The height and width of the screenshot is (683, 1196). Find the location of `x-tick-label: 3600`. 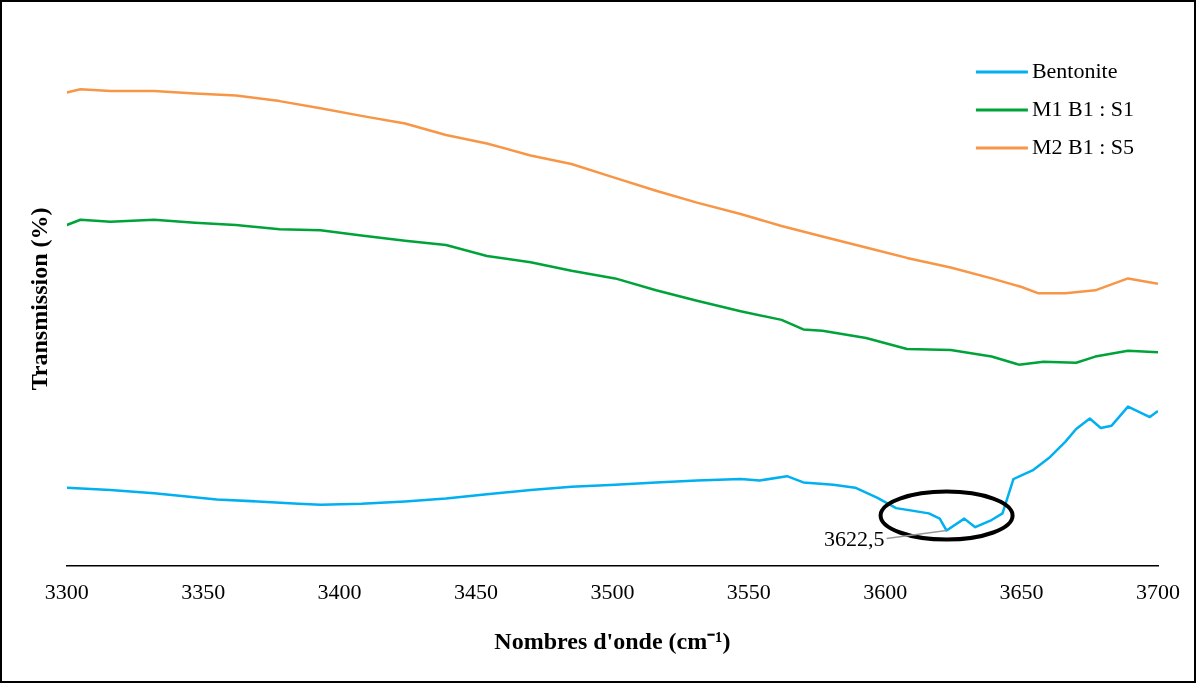

x-tick-label: 3600 is located at coordinates (885, 591).